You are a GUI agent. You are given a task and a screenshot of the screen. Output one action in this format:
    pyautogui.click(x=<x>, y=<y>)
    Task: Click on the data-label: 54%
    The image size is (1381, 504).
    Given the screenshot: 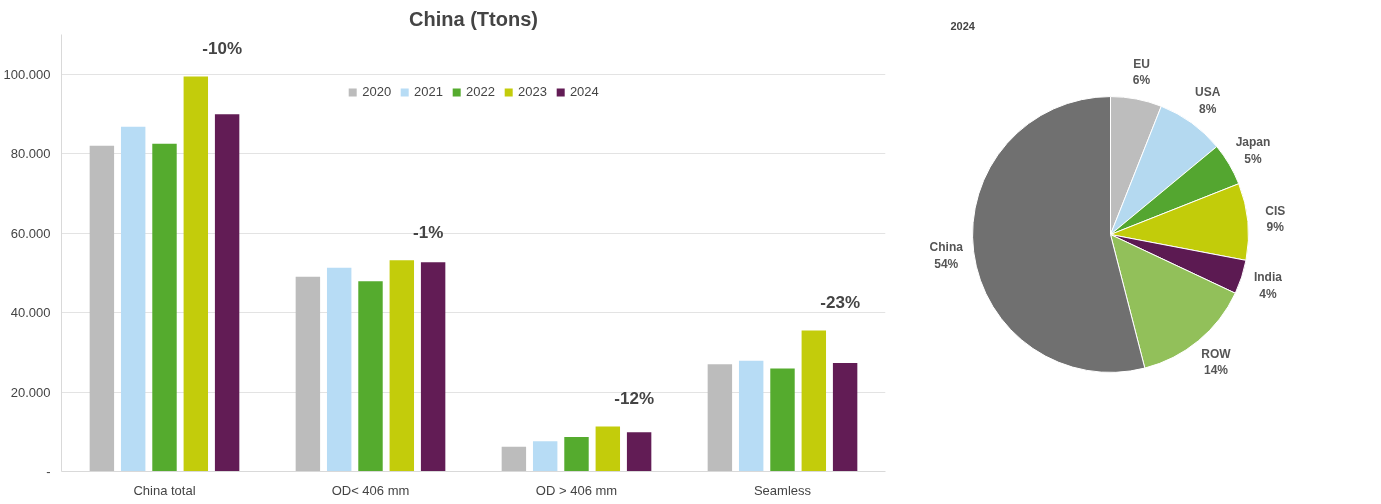 What is the action you would take?
    pyautogui.click(x=946, y=263)
    